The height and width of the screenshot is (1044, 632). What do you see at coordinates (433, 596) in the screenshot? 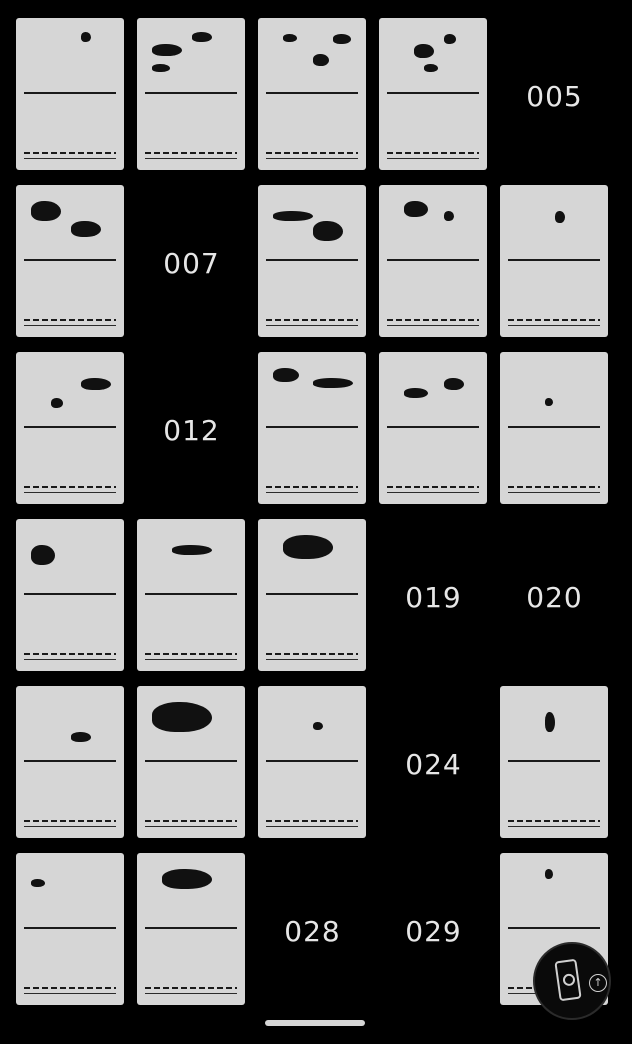
I see `empty-card-slot: 019` at bounding box center [433, 596].